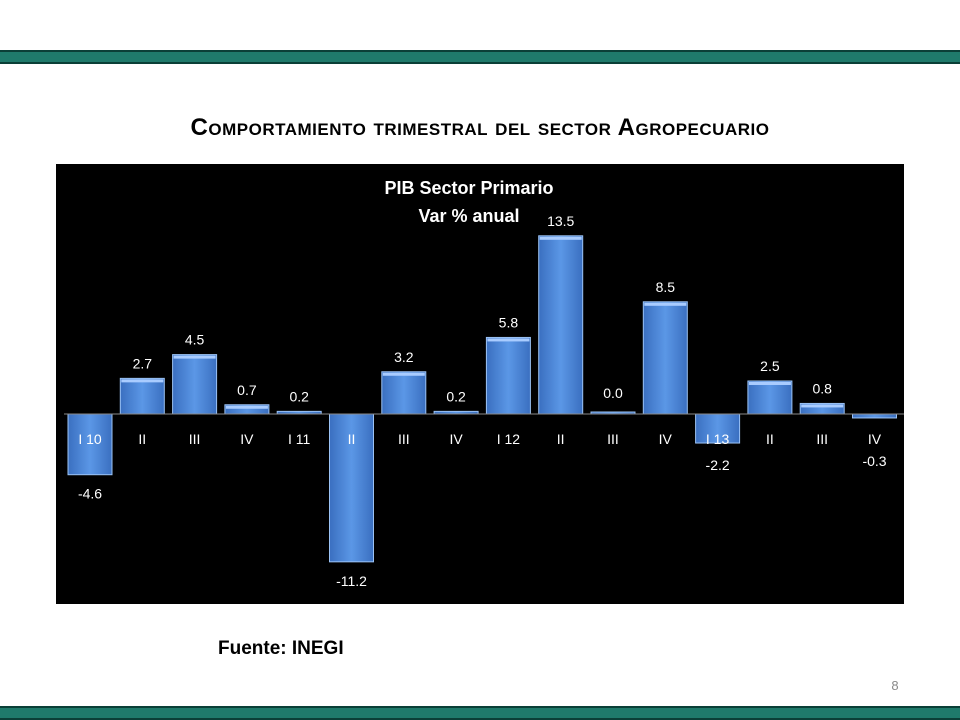  Describe the element at coordinates (90, 439) in the screenshot. I see `x-tick-label: I 10` at that location.